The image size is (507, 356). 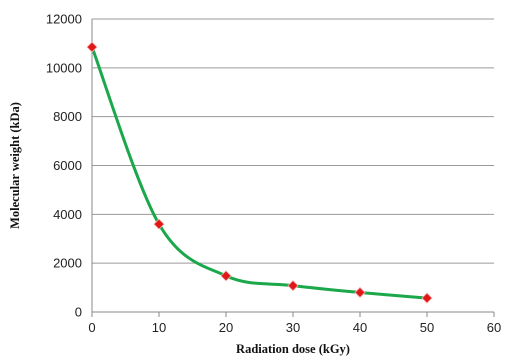 What do you see at coordinates (67, 214) in the screenshot?
I see `y-tick-label: 4000` at bounding box center [67, 214].